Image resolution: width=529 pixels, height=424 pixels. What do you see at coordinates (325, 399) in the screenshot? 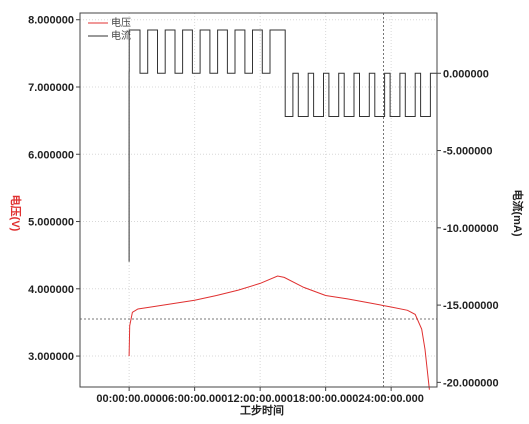
I see `x-tick-label-3: 18:00:00.000` at bounding box center [325, 399].